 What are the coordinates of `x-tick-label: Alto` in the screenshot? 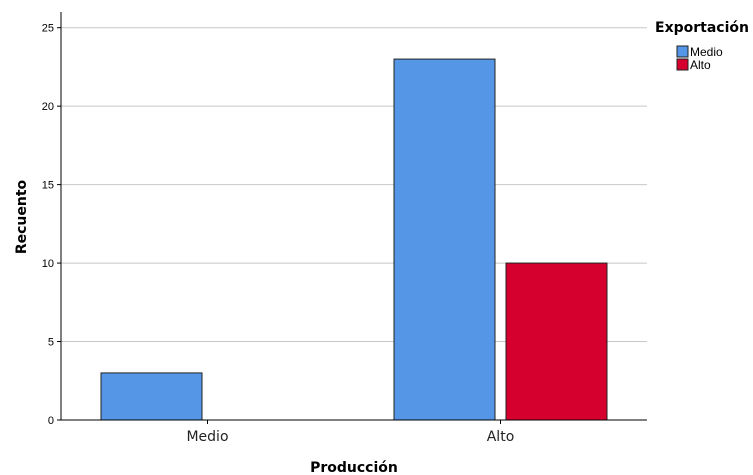 It's located at (501, 437).